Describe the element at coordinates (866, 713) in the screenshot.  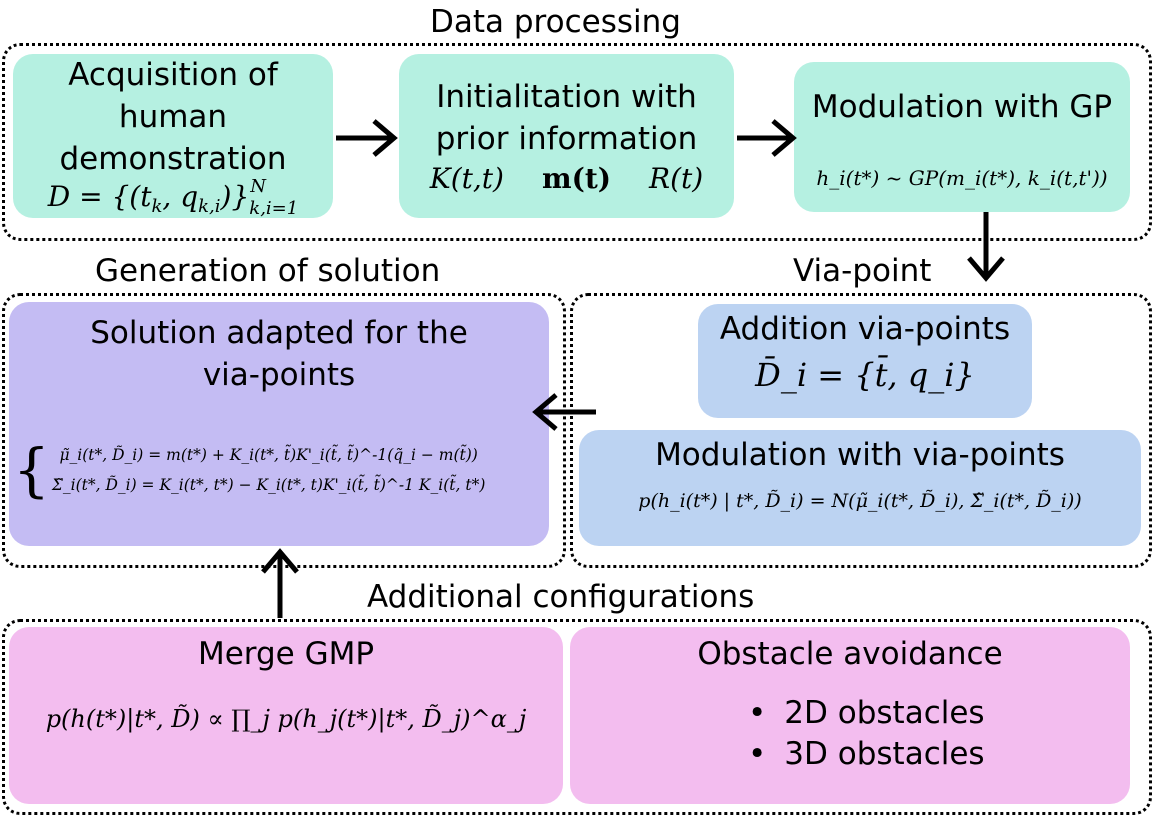
I see `list-item: 2D obstacles` at that location.